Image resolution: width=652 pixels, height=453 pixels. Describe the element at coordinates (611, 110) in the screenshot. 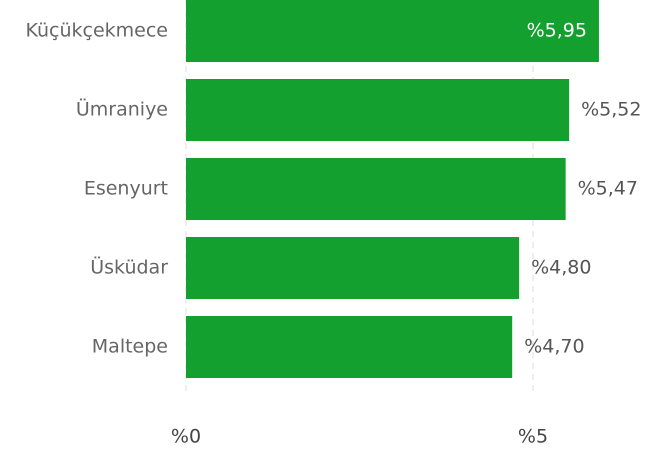

I see `data-label: %5,52` at that location.